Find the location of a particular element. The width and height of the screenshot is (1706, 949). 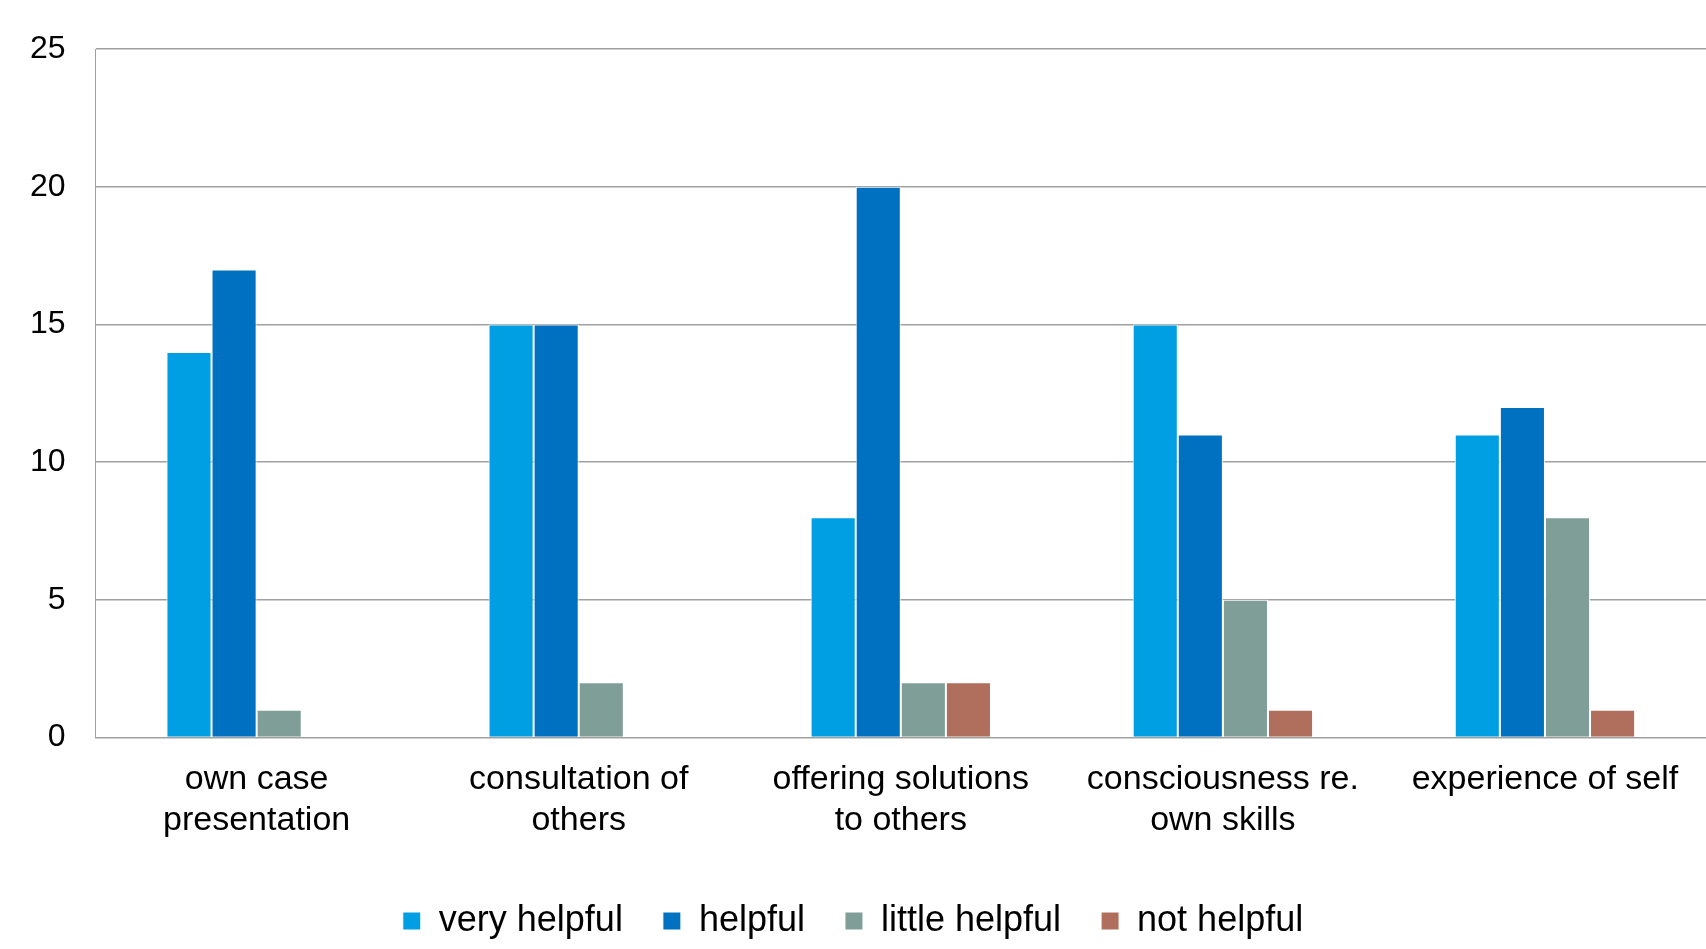

y-tick-label: 15 is located at coordinates (48, 322).